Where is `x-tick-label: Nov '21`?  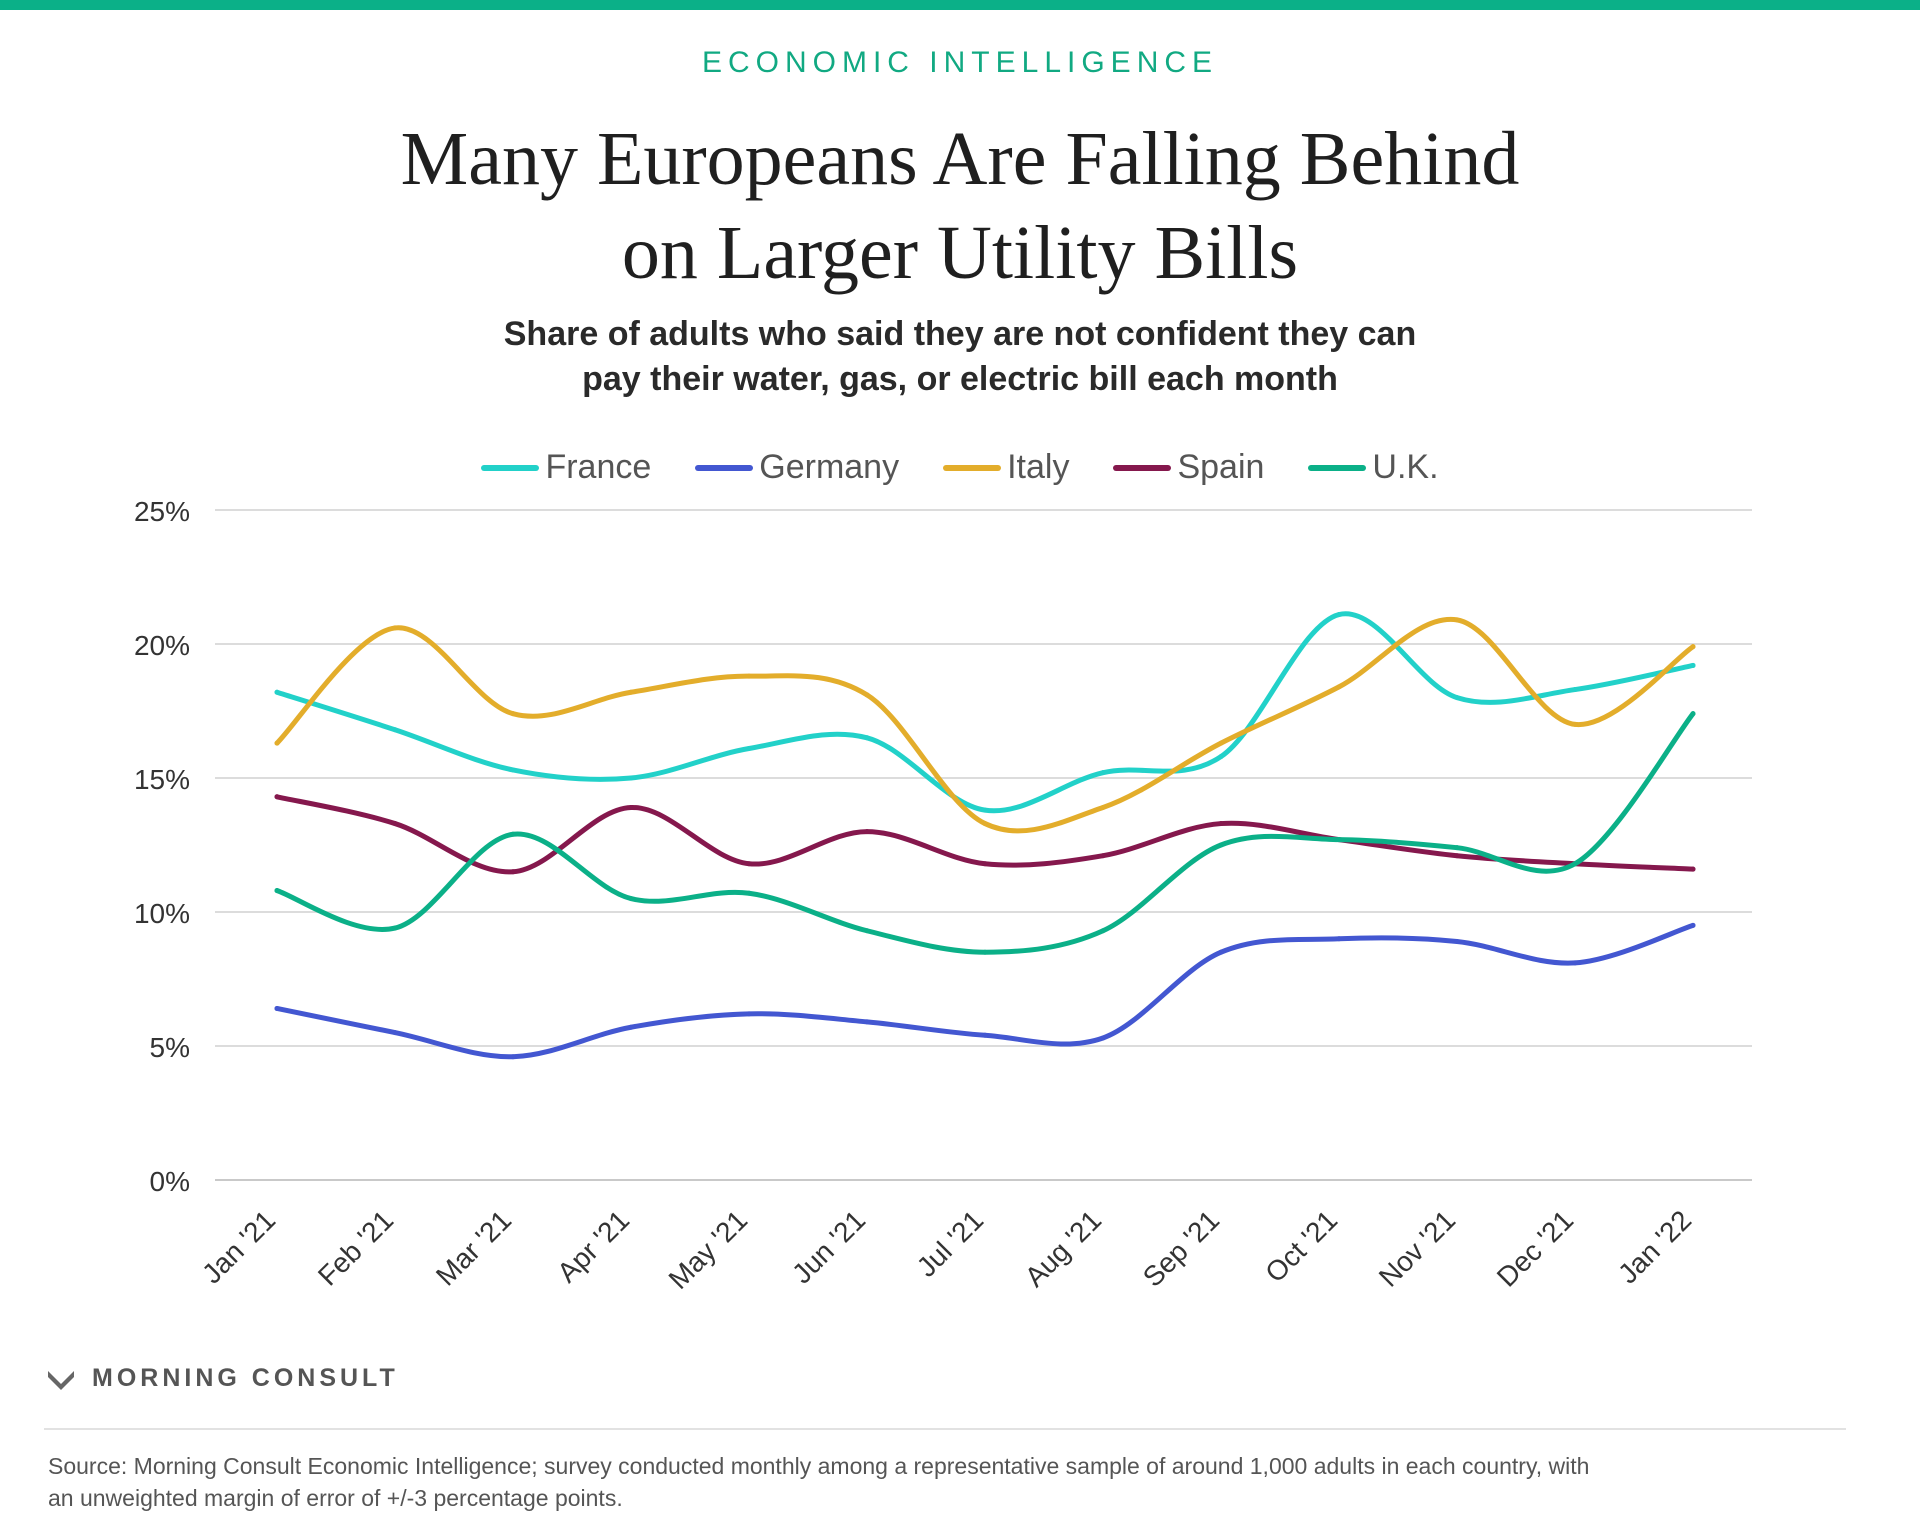
x-tick-label: Nov '21 is located at coordinates (1417, 1248).